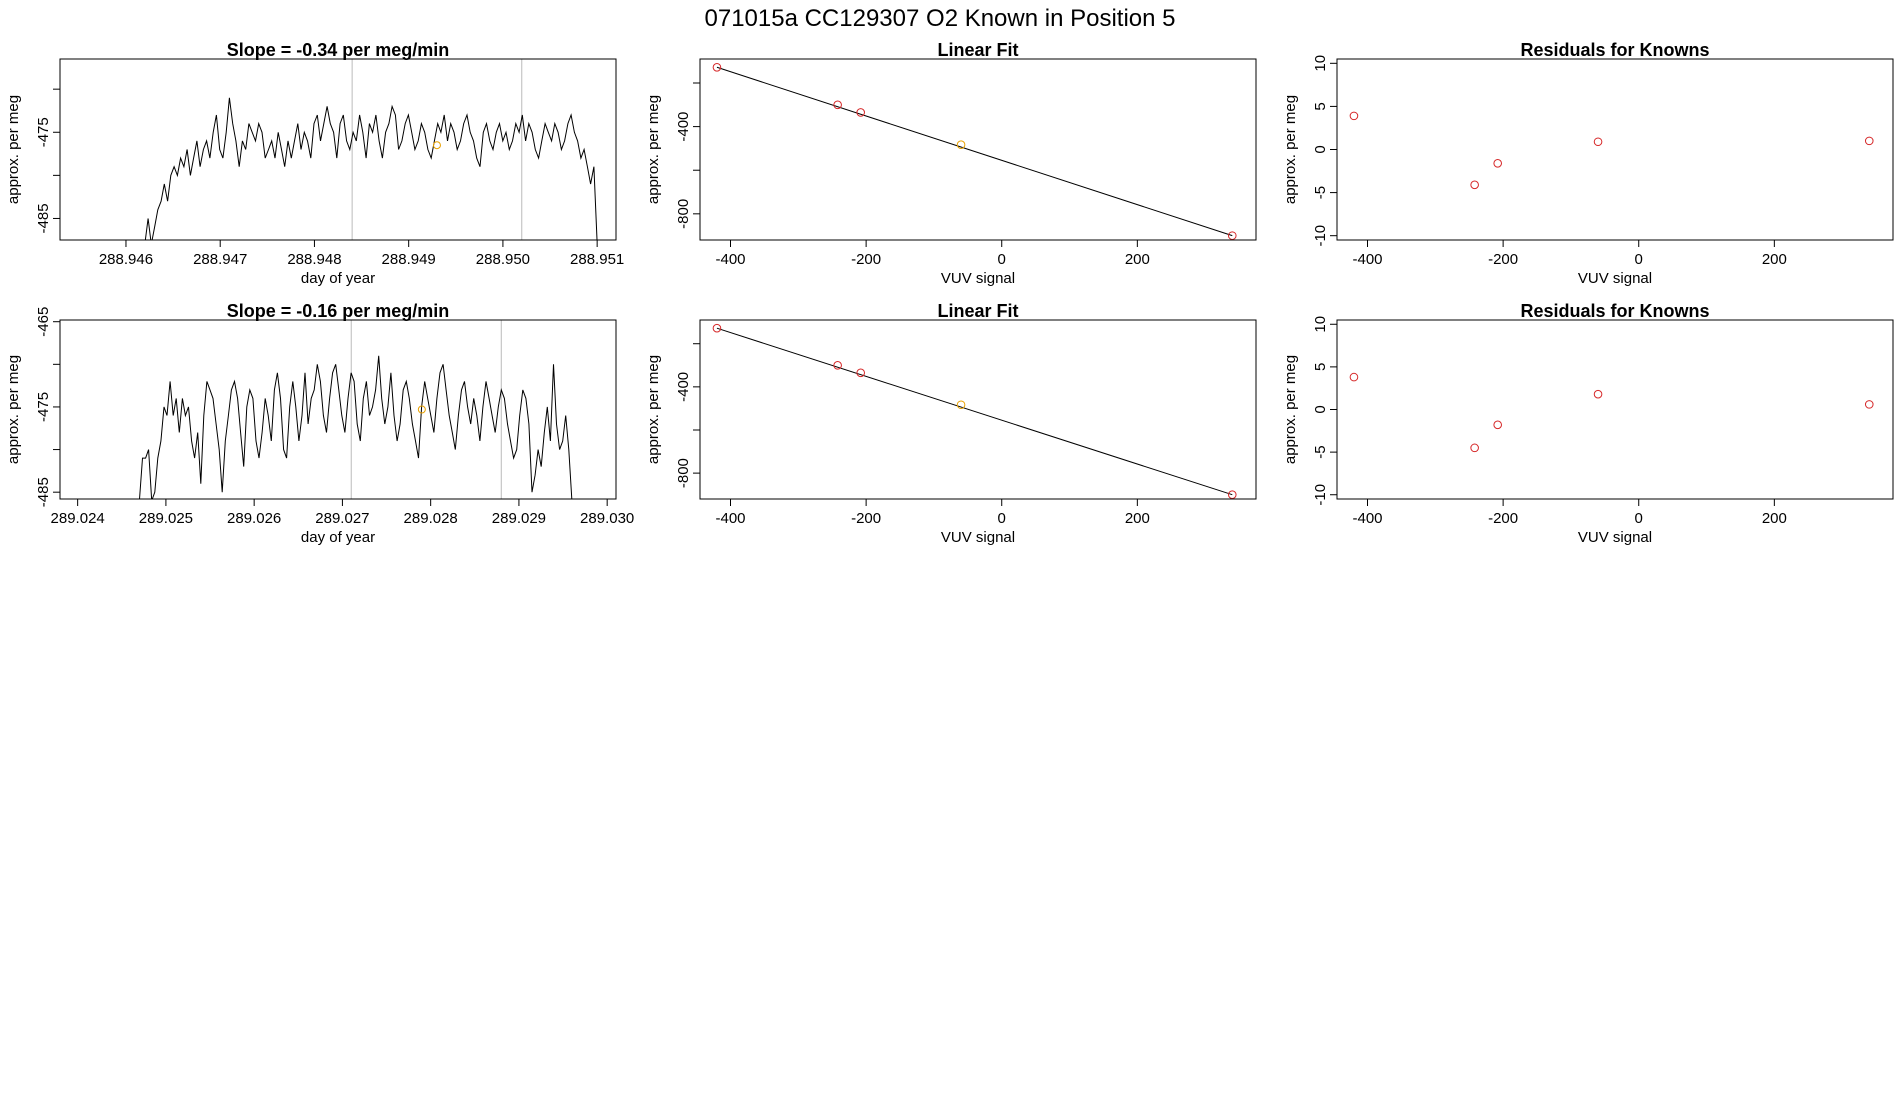 Image resolution: width=1900 pixels, height=1100 pixels. I want to click on panel-title: Slope = -0.16 per meg/min, so click(338, 311).